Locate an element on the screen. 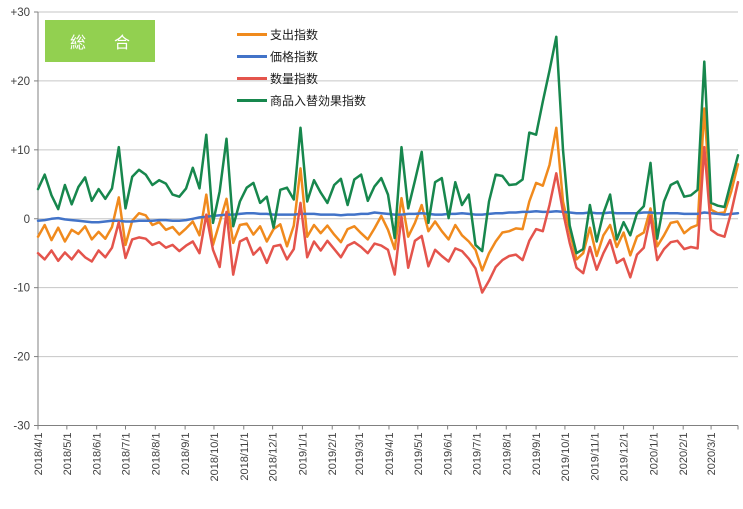  series-line-価格指数 is located at coordinates (388, 216).